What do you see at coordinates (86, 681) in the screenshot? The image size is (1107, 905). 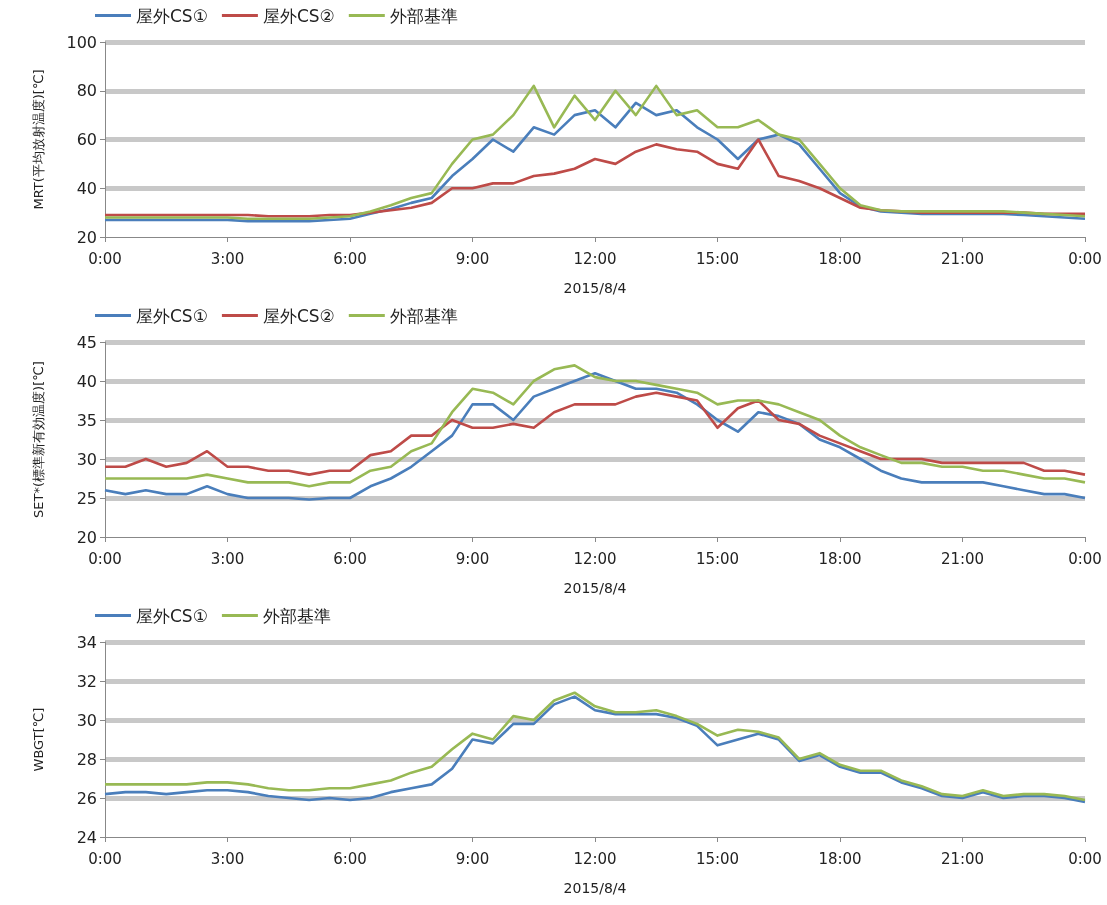 I see `y-tick-label: 32` at bounding box center [86, 681].